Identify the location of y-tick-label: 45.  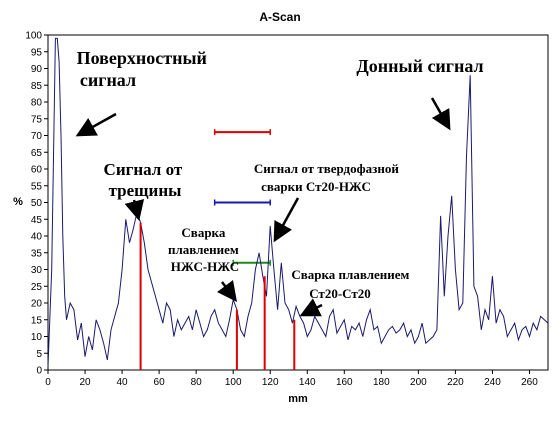
(37, 220).